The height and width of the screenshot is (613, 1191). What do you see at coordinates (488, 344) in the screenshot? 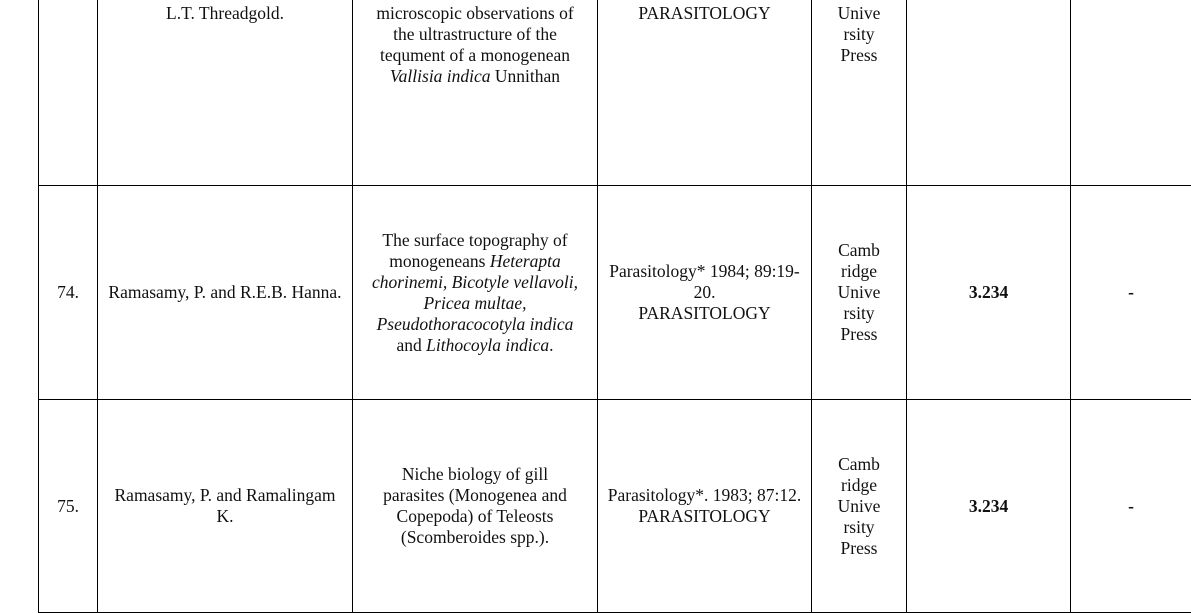
I see `title-part: Lithocoyla indica` at bounding box center [488, 344].